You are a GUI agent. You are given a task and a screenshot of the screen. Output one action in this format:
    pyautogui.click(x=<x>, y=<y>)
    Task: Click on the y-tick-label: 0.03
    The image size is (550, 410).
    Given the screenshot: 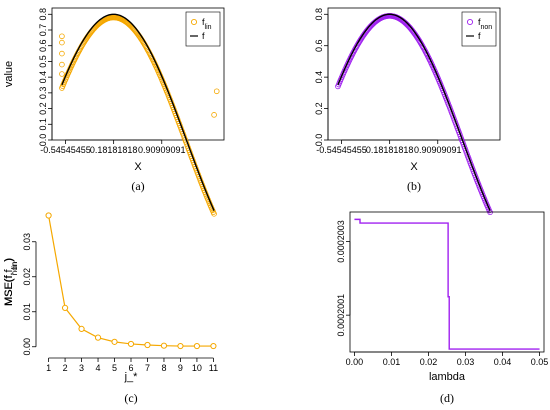 What is the action you would take?
    pyautogui.click(x=27, y=242)
    